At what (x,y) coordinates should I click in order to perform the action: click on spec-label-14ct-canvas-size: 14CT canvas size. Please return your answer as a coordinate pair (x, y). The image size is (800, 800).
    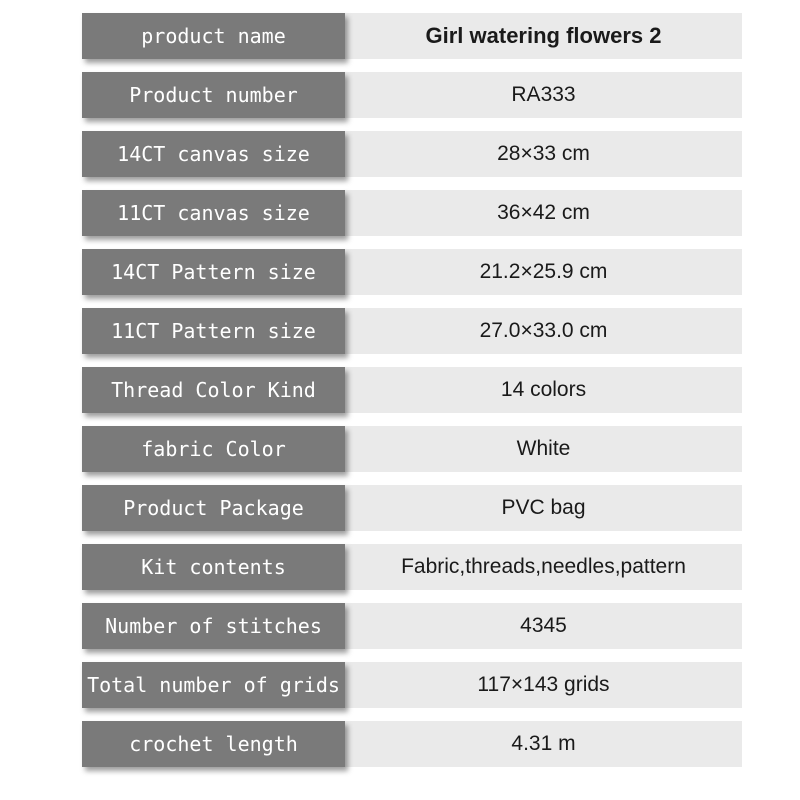
    Looking at the image, I should click on (213, 154).